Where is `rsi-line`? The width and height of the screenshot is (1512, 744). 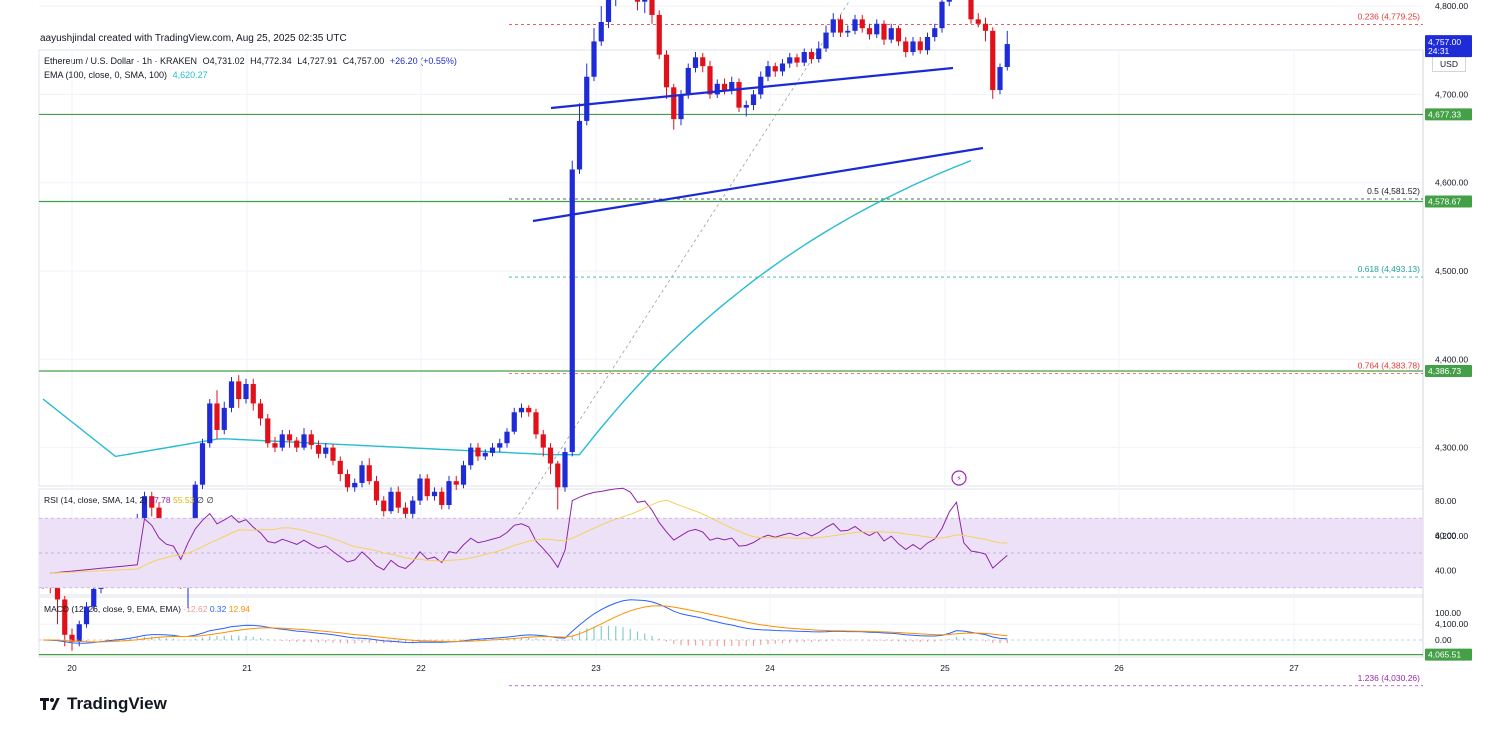
rsi-line is located at coordinates (529, 530).